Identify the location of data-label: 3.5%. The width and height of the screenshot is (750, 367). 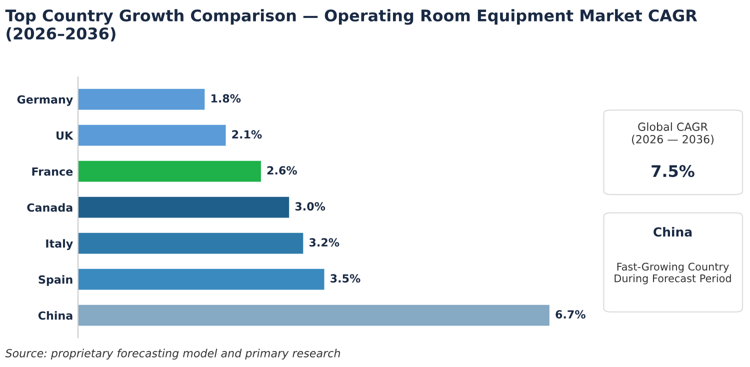
(345, 278).